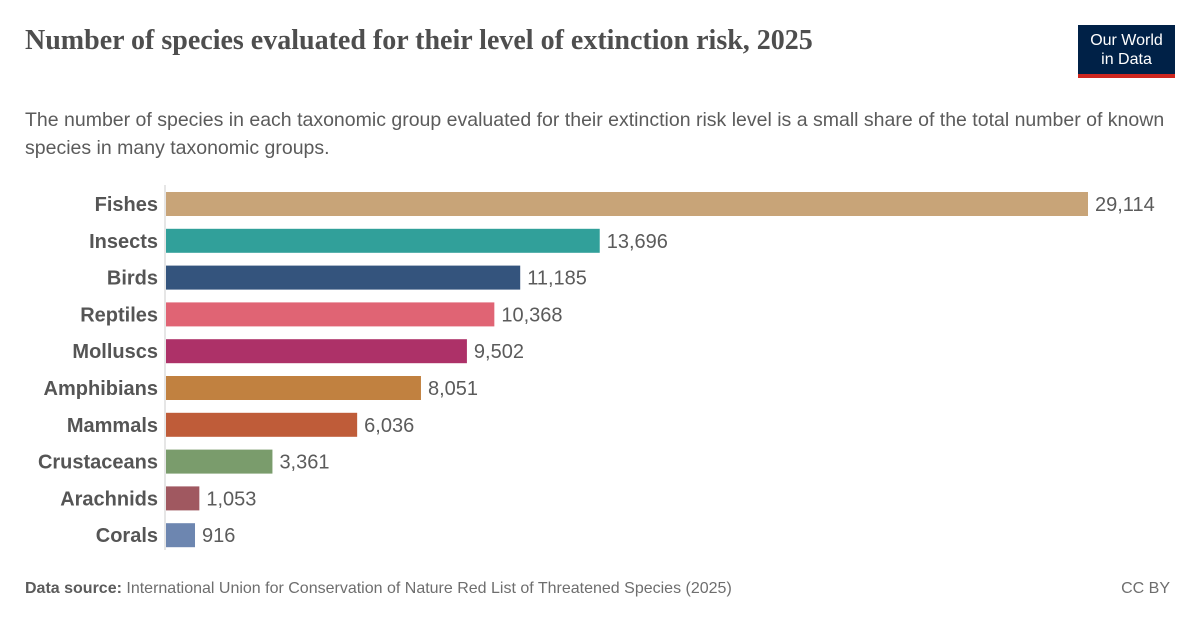  Describe the element at coordinates (219, 461) in the screenshot. I see `bar-crustaceans` at that location.